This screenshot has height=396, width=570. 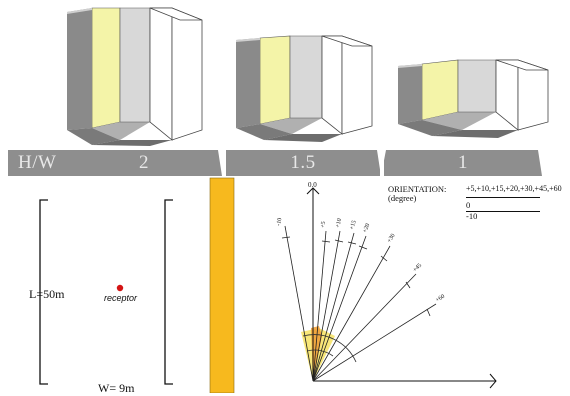 I want to click on hw-ratio-2: 2, so click(x=144, y=162).